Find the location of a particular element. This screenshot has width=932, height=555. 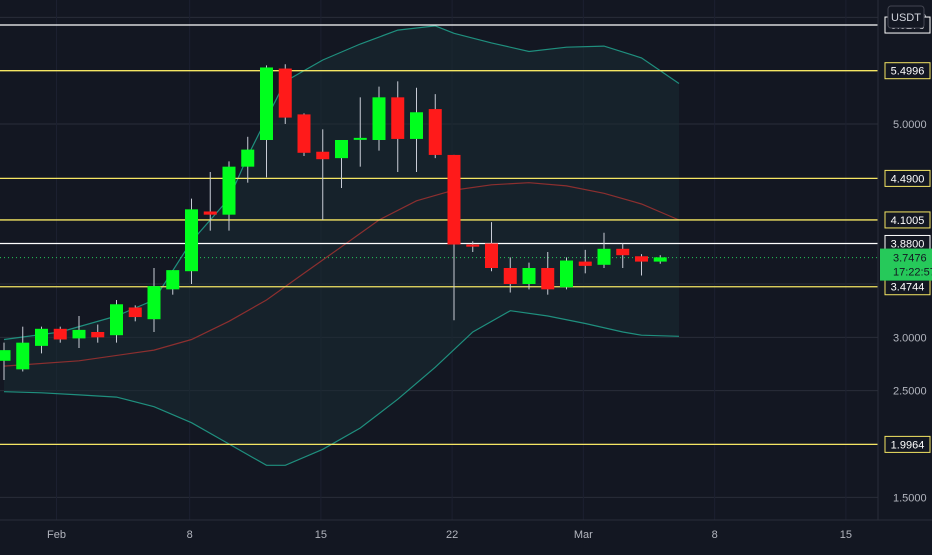

level-value: 4.4900 is located at coordinates (908, 179).